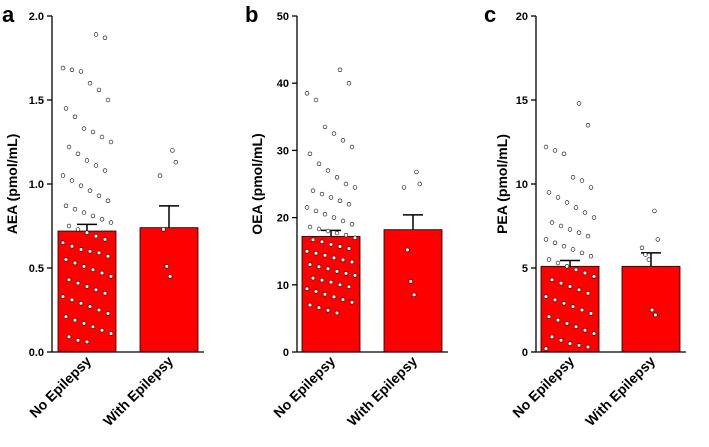 The height and width of the screenshot is (447, 709). Describe the element at coordinates (283, 286) in the screenshot. I see `panel-b-y-tick-label: 10` at that location.